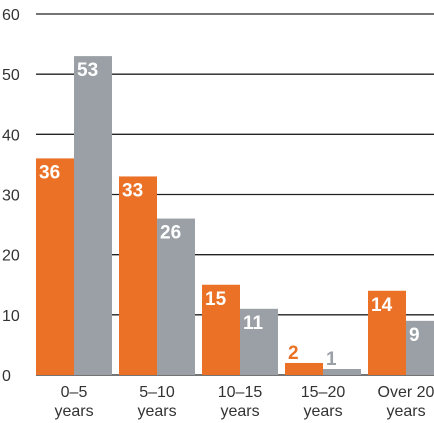 The width and height of the screenshot is (434, 423). I want to click on y-axis-ticks: 0 10 20 30 40 50 60, so click(11, 196).